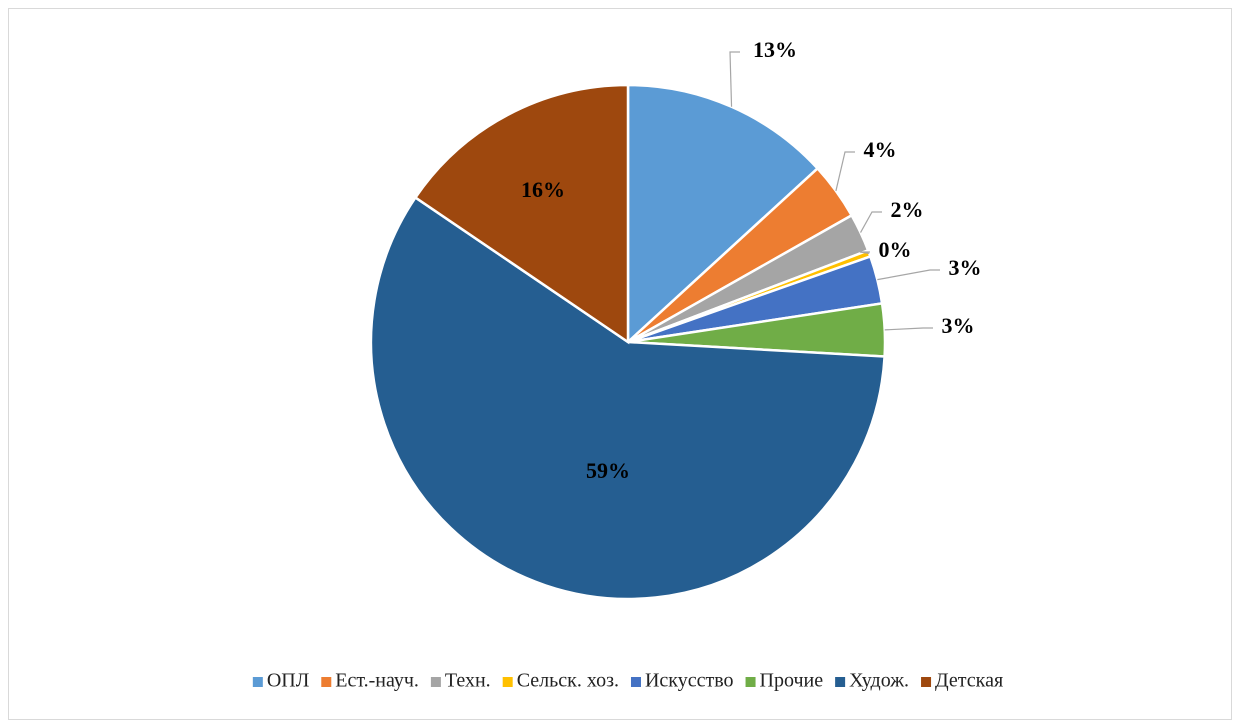 The width and height of the screenshot is (1235, 727). I want to click on legend-label: Сельск. хоз., so click(568, 681).